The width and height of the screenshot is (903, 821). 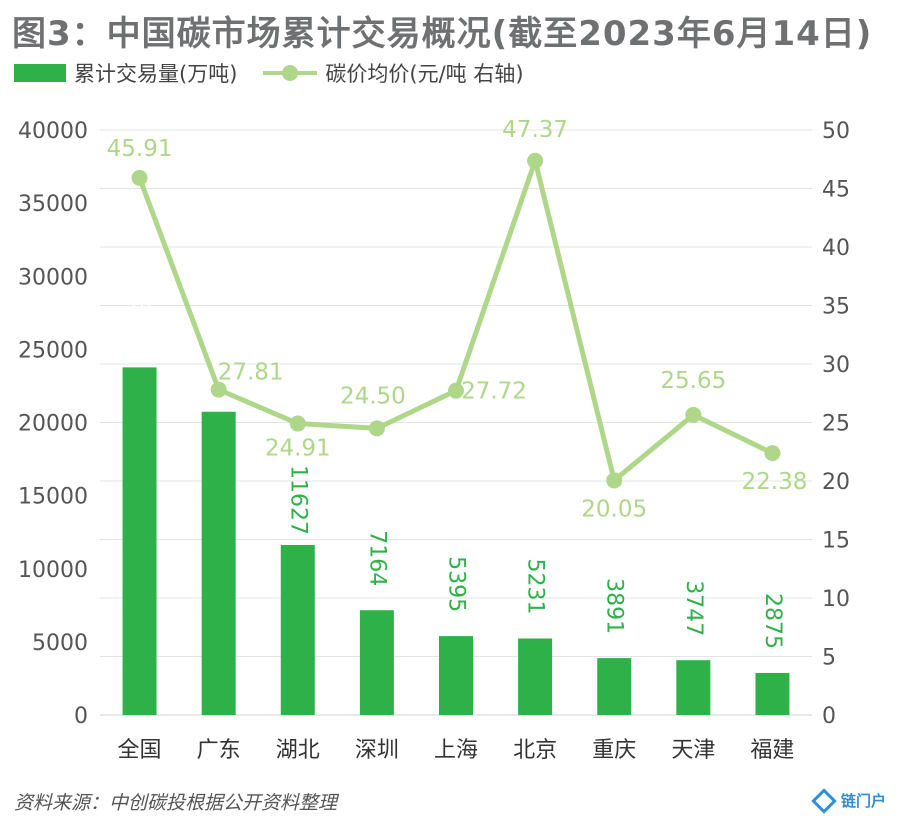 I want to click on category-label: 深圳, so click(x=377, y=750).